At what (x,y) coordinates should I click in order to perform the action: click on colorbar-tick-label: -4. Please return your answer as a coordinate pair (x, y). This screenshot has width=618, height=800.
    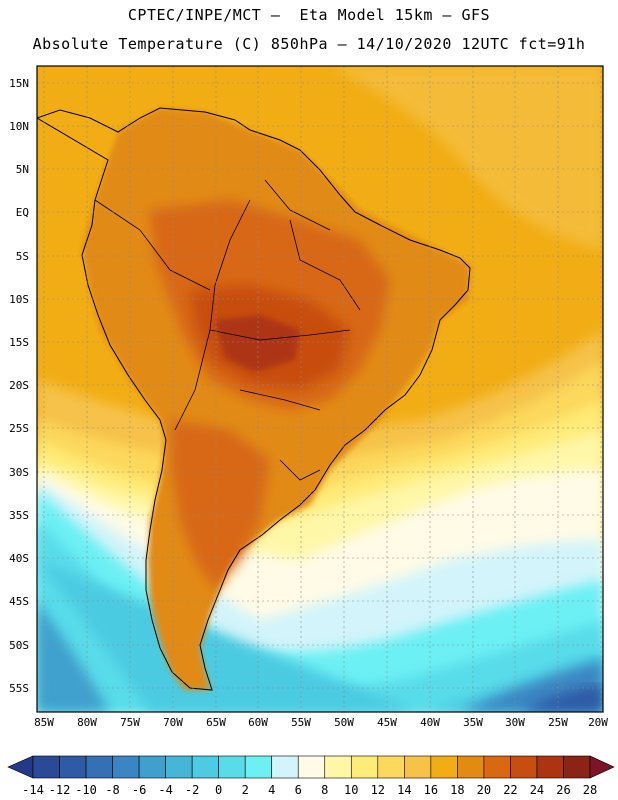
    Looking at the image, I should click on (165, 790).